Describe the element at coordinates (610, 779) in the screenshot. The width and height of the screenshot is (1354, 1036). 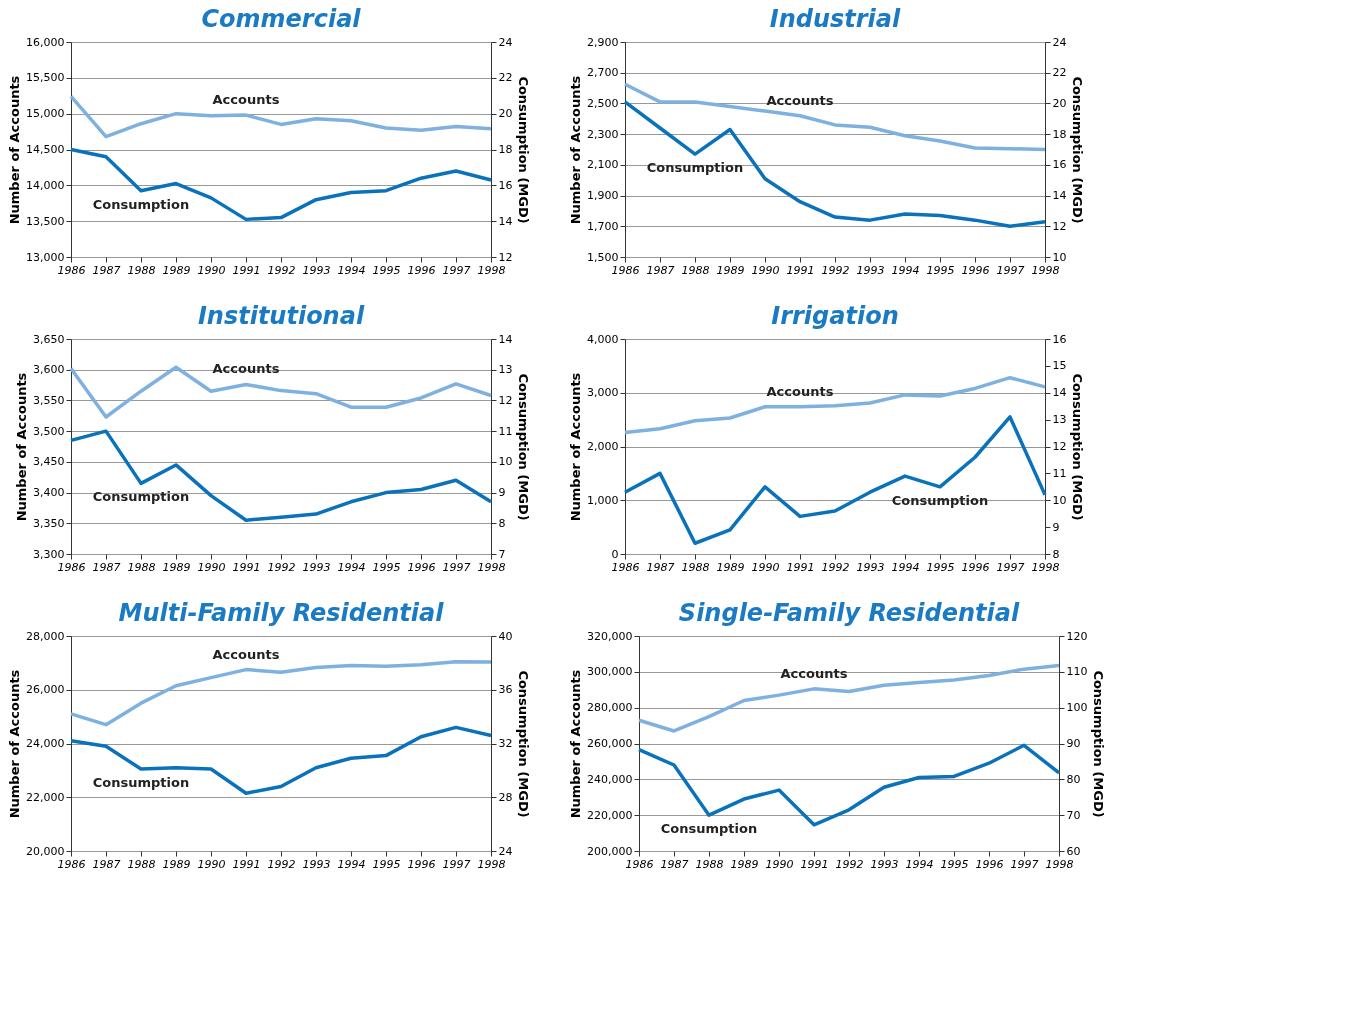
I see `y-tick-label: 240,000` at that location.